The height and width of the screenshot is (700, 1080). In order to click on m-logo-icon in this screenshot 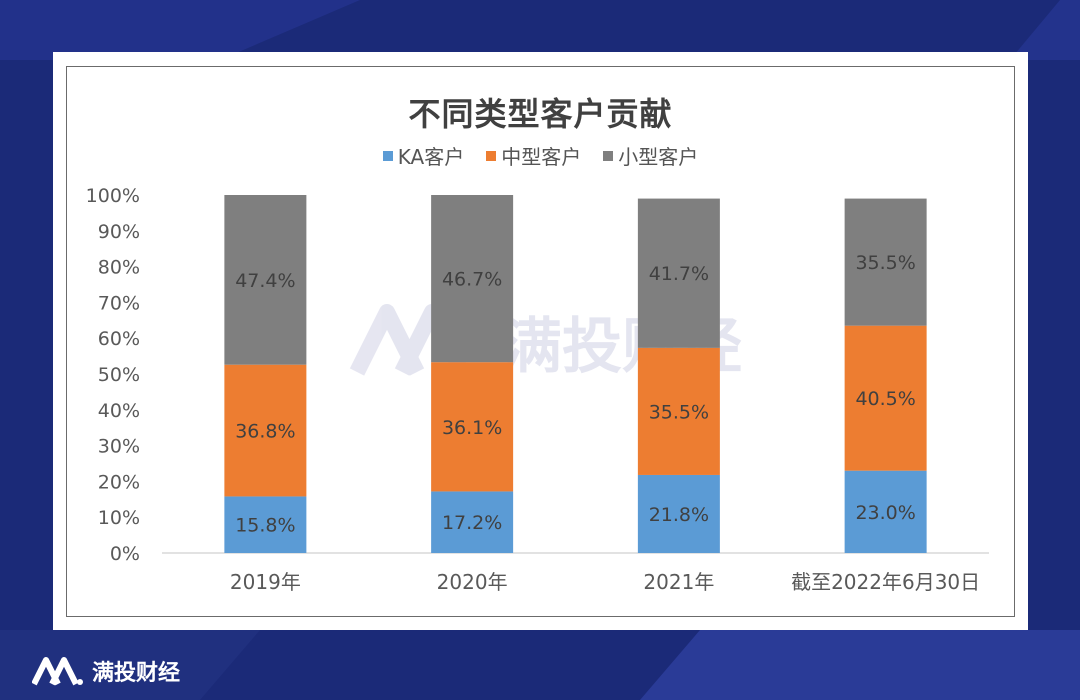, I will do `click(57, 671)`.